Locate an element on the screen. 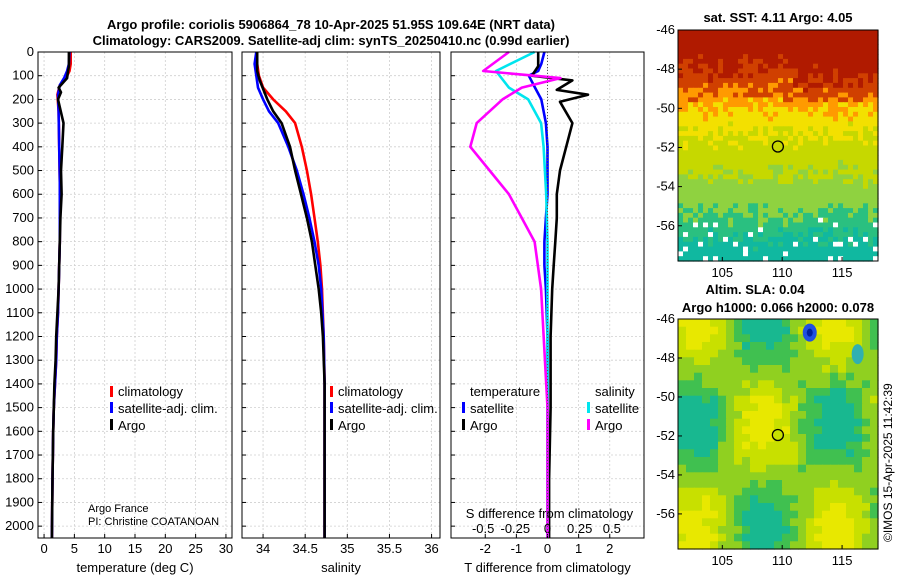 This screenshot has width=900, height=580. x-axis-label: salinity is located at coordinates (341, 567).